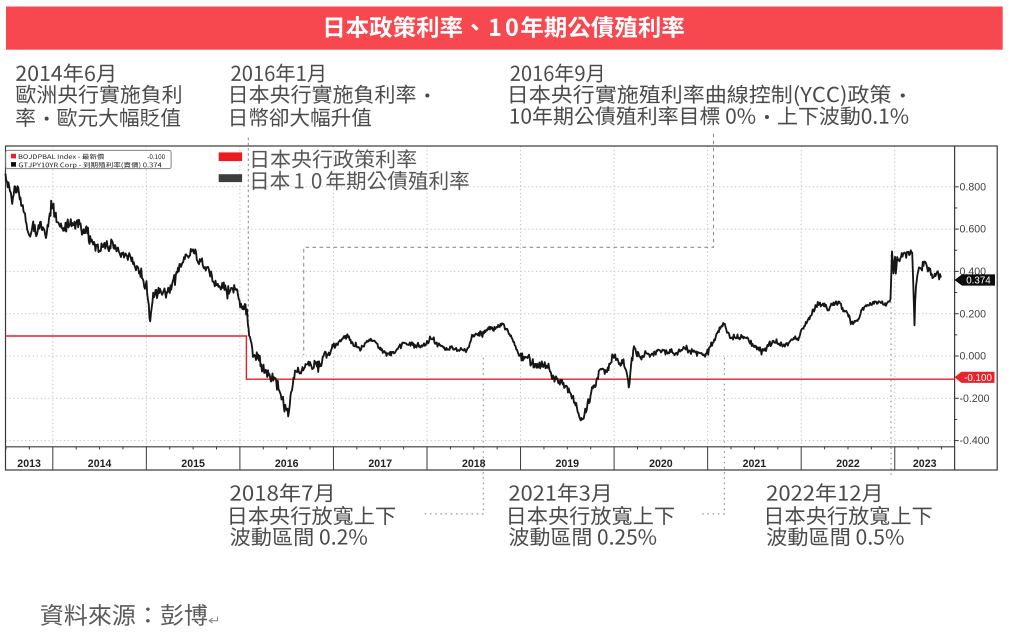 The image size is (1011, 637). What do you see at coordinates (193, 464) in the screenshot?
I see `svg-text: 2015` at bounding box center [193, 464].